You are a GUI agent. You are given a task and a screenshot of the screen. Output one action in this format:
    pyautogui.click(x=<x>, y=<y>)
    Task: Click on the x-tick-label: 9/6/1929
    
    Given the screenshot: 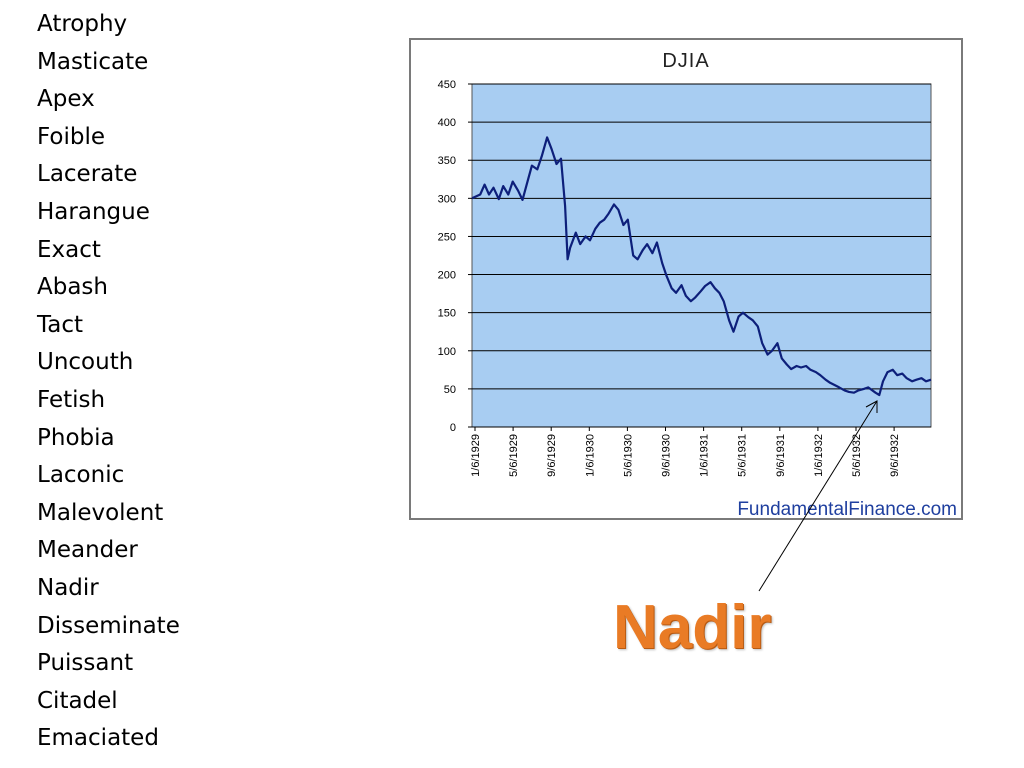 What is the action you would take?
    pyautogui.click(x=552, y=455)
    